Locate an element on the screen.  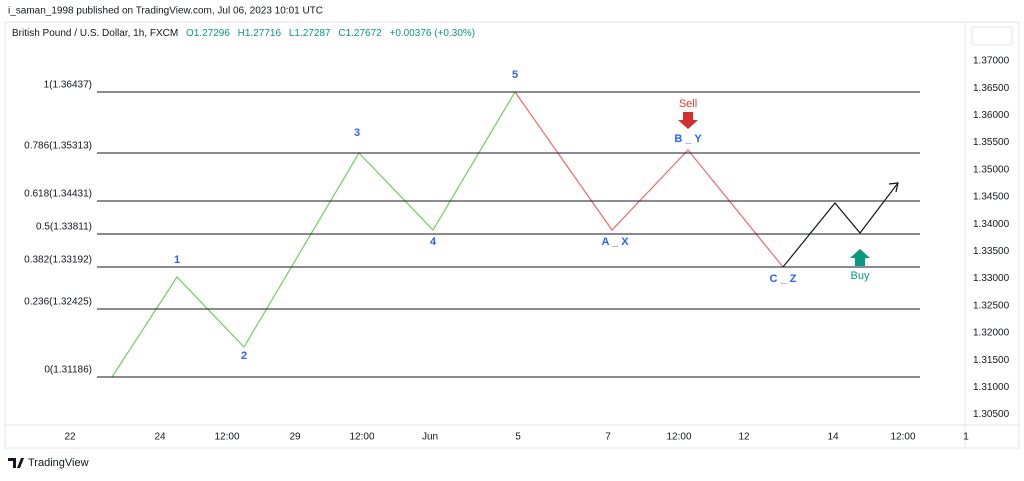
sell-arrow is located at coordinates (688, 120).